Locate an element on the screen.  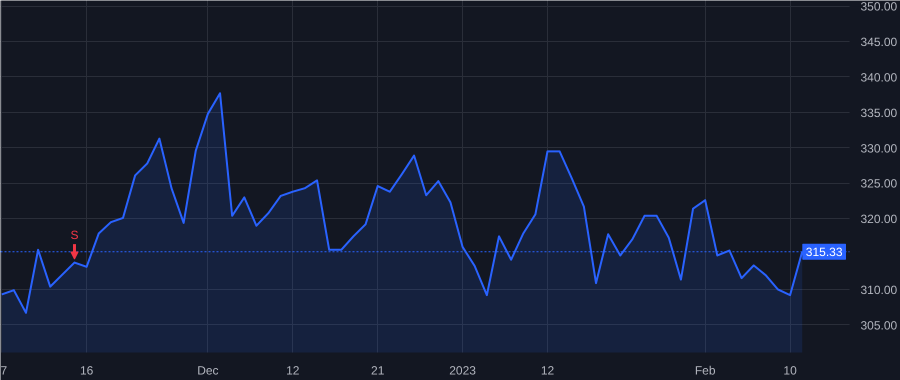
y-tick-label: 330.00 is located at coordinates (879, 148).